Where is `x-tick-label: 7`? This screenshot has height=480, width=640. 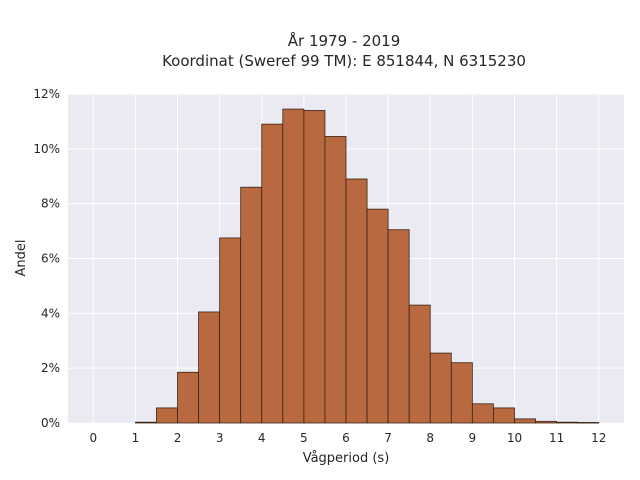
x-tick-label: 7 is located at coordinates (388, 438).